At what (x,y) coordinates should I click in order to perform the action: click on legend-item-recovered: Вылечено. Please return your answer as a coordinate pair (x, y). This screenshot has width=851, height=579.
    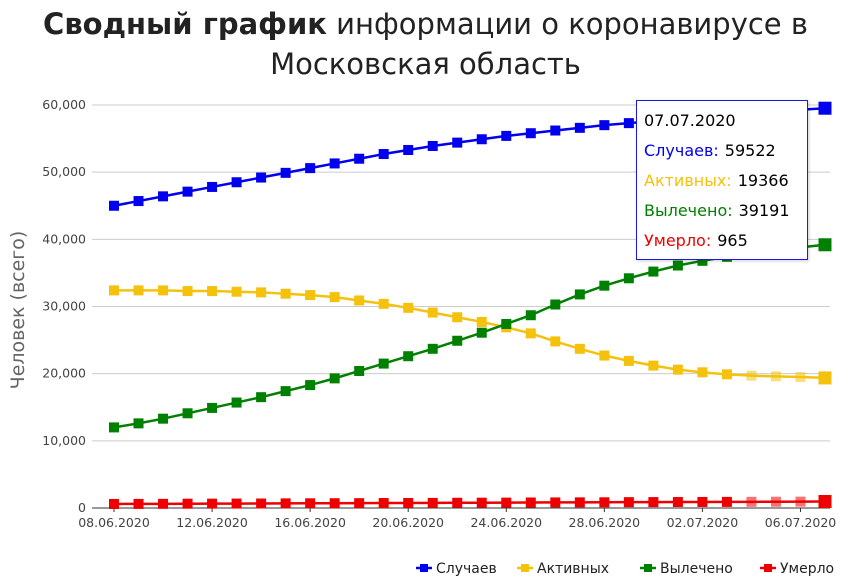
    Looking at the image, I should click on (686, 569).